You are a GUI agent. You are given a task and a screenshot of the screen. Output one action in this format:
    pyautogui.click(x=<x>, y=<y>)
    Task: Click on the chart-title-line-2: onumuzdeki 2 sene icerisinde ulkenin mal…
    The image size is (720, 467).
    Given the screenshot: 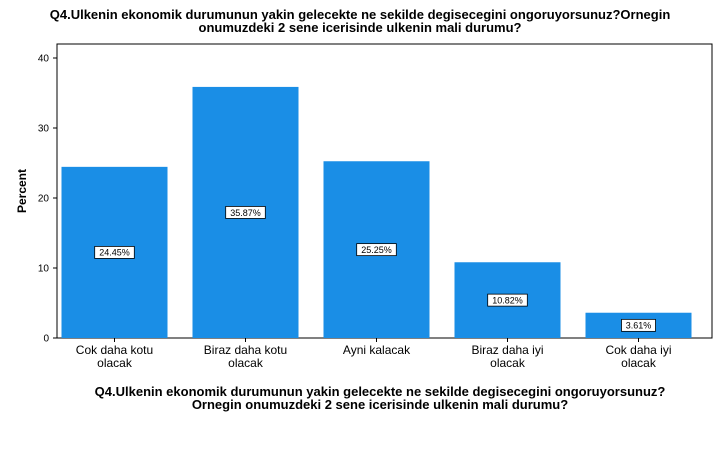 What is the action you would take?
    pyautogui.click(x=360, y=27)
    